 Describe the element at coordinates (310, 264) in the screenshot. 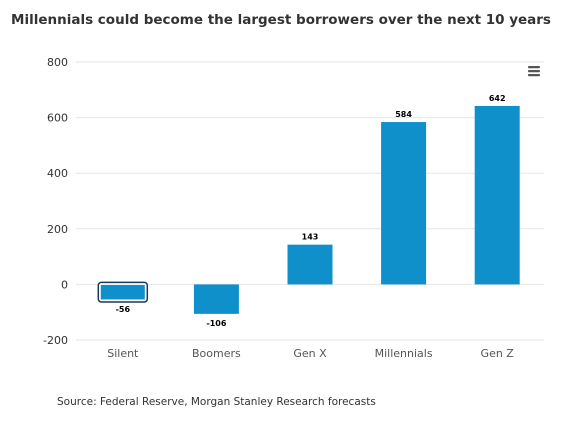

I see `bar-gen-x` at that location.